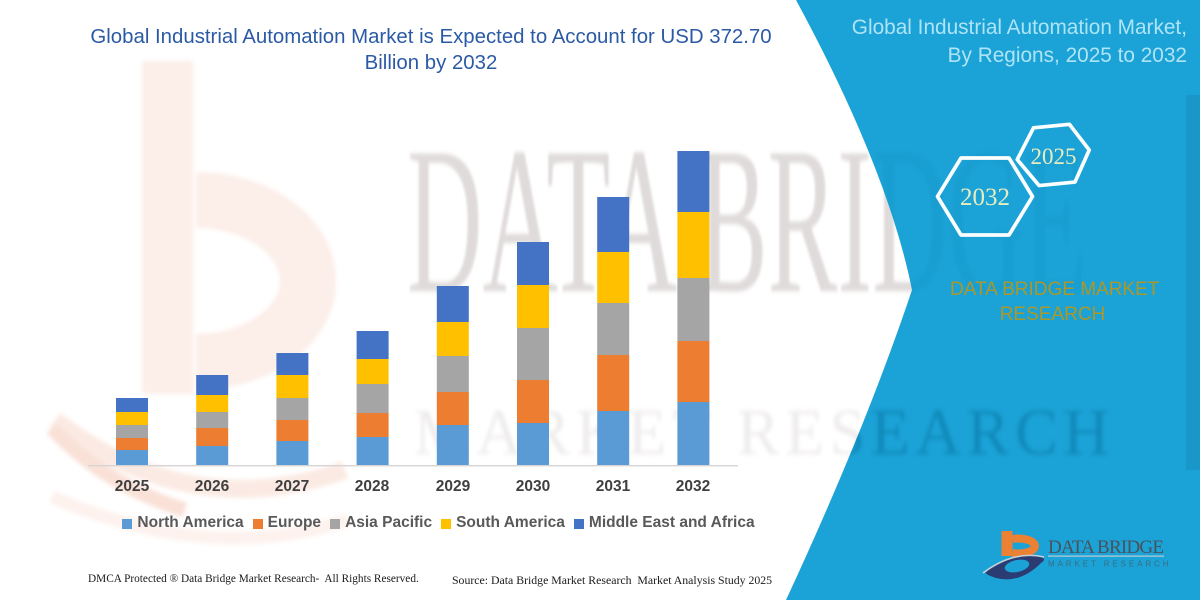  Describe the element at coordinates (1109, 564) in the screenshot. I see `svg-text: MARKET RESEARCH` at that location.